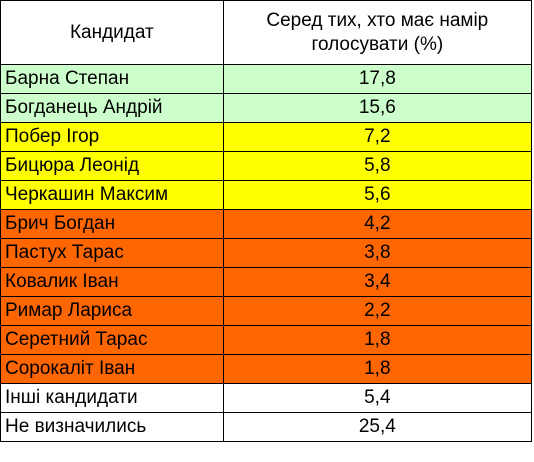 This screenshot has height=462, width=534. Describe the element at coordinates (377, 398) in the screenshot. I see `vote-share: 5,4` at that location.